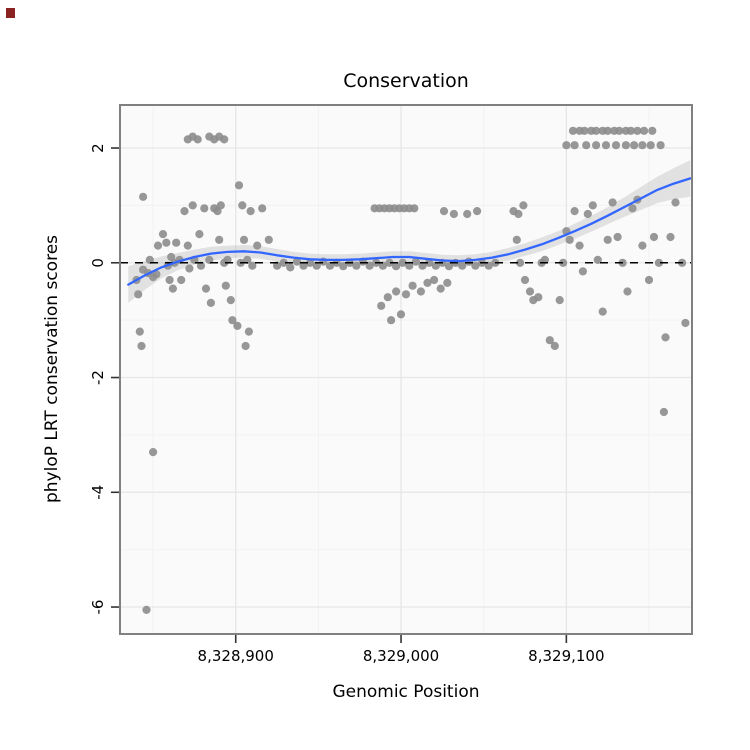 Image resolution: width=750 pixels, height=750 pixels. Describe the element at coordinates (52, 369) in the screenshot. I see `y-axis-label: phyloP LRT conservation scores` at that location.